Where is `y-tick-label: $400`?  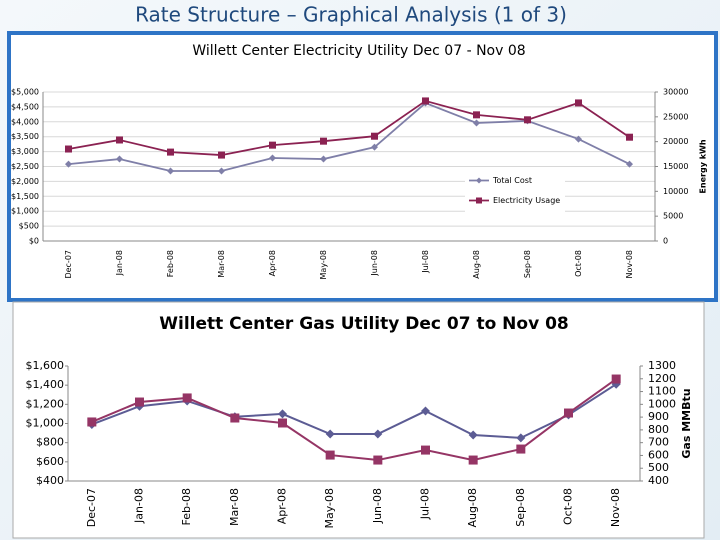 y-tick-label: $400 is located at coordinates (50, 480).